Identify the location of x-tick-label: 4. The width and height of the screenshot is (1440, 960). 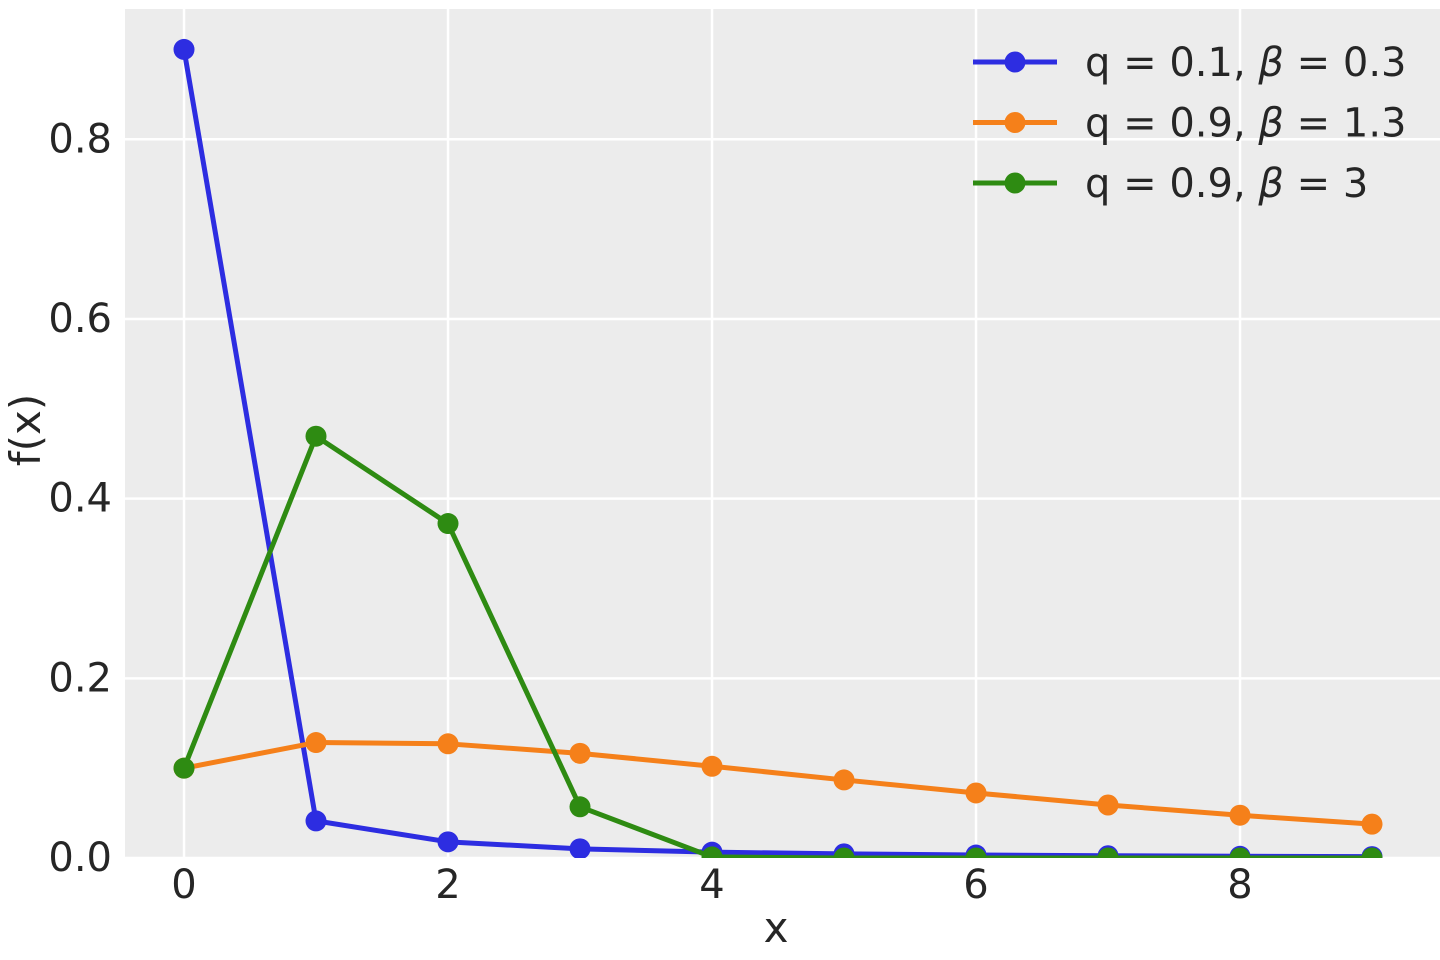
(711, 885).